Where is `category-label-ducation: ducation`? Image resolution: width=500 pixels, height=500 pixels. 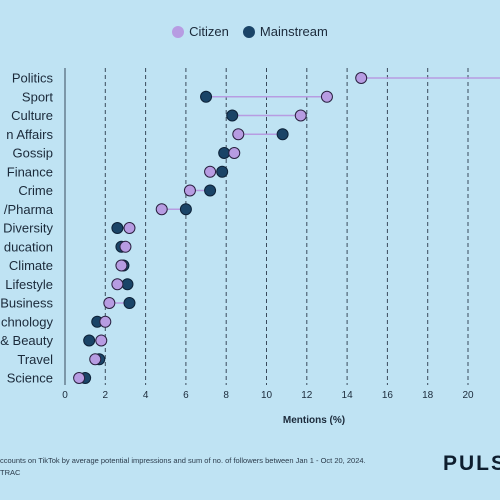 category-label-ducation: ducation is located at coordinates (28, 246).